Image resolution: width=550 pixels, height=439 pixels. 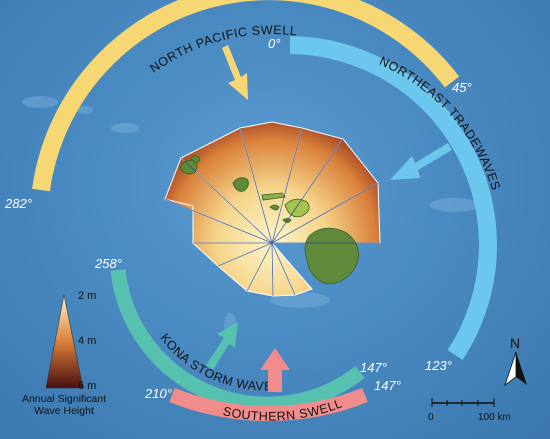 I want to click on kona-storm-start-deg: 258°, so click(x=108, y=263).